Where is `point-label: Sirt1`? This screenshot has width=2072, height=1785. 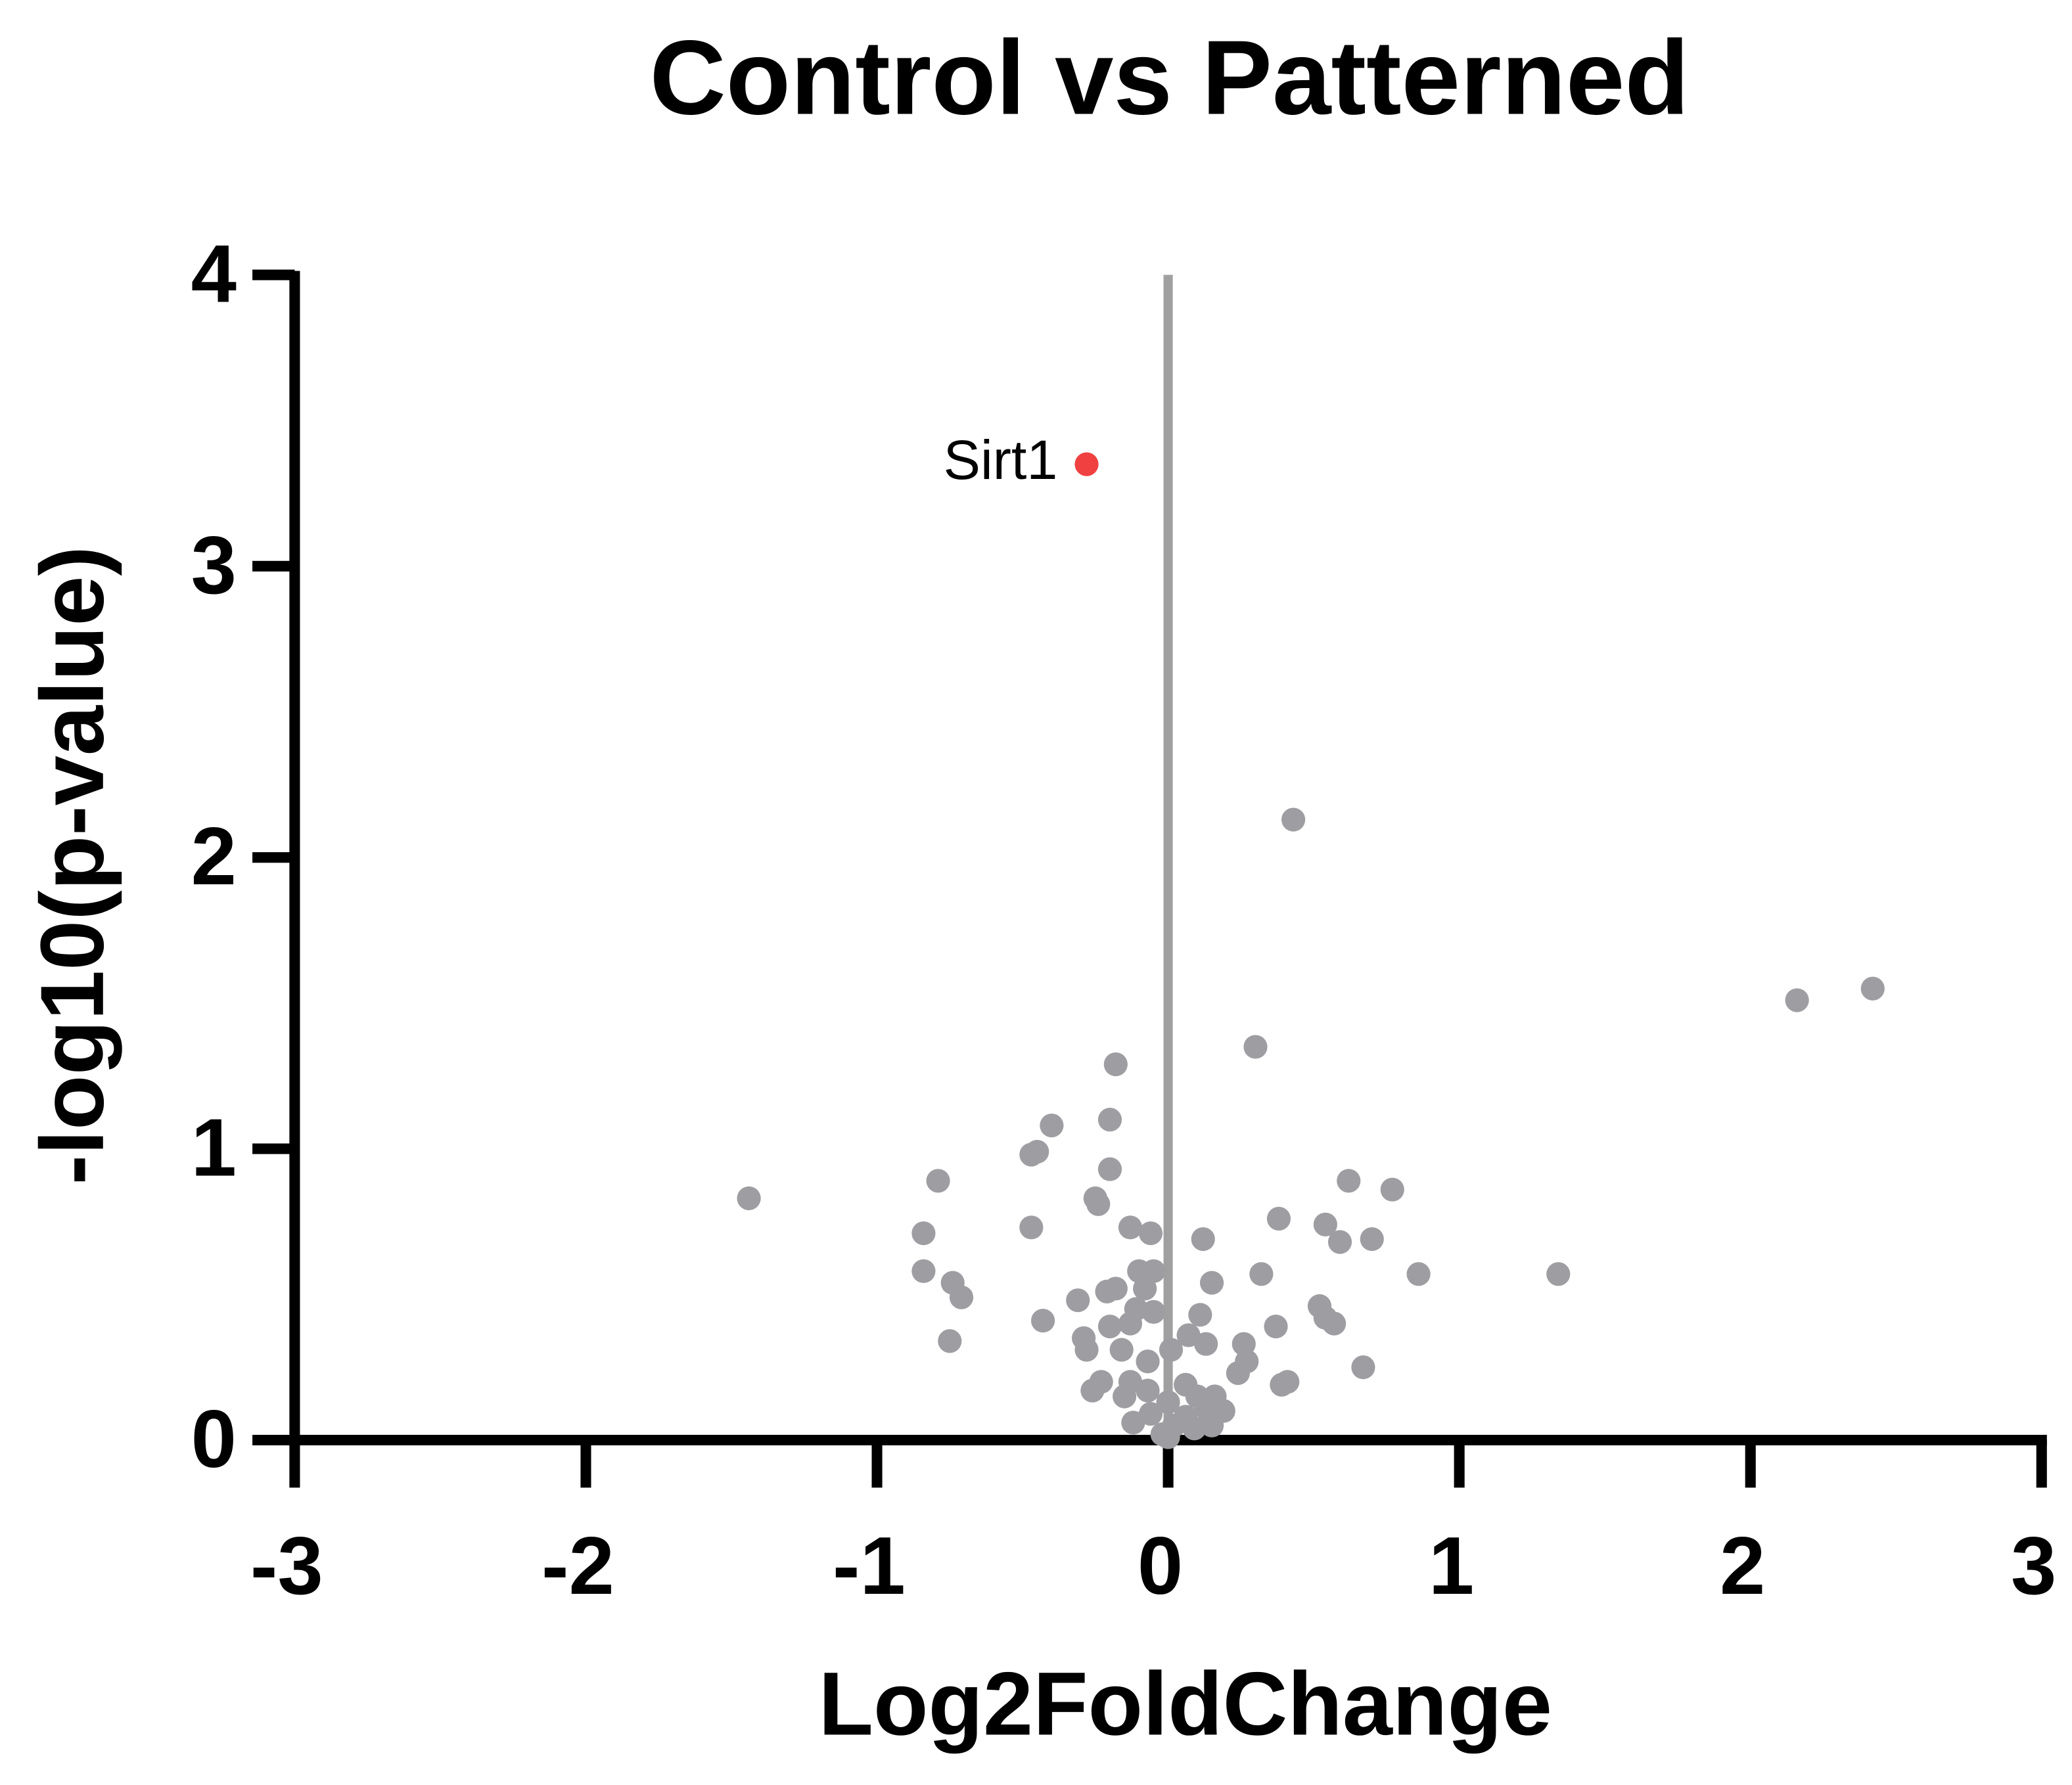
point-label: Sirt1 is located at coordinates (1001, 460).